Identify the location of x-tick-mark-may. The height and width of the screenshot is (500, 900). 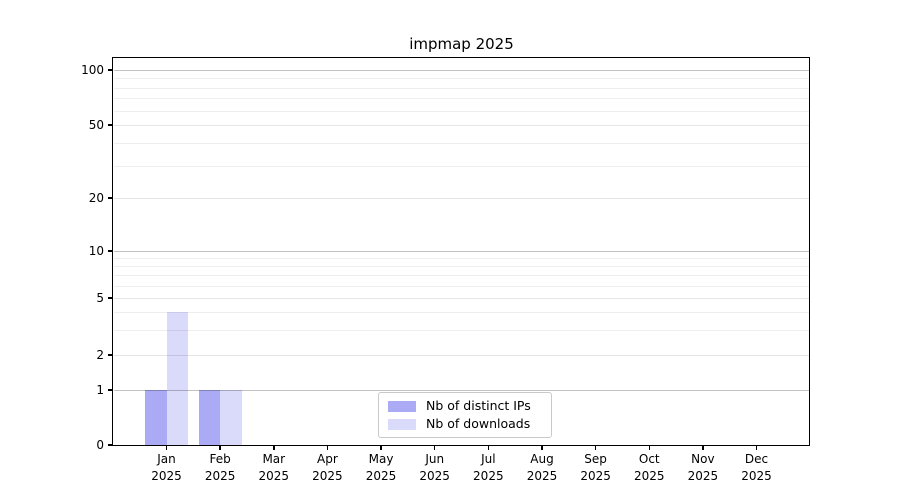
(381, 448).